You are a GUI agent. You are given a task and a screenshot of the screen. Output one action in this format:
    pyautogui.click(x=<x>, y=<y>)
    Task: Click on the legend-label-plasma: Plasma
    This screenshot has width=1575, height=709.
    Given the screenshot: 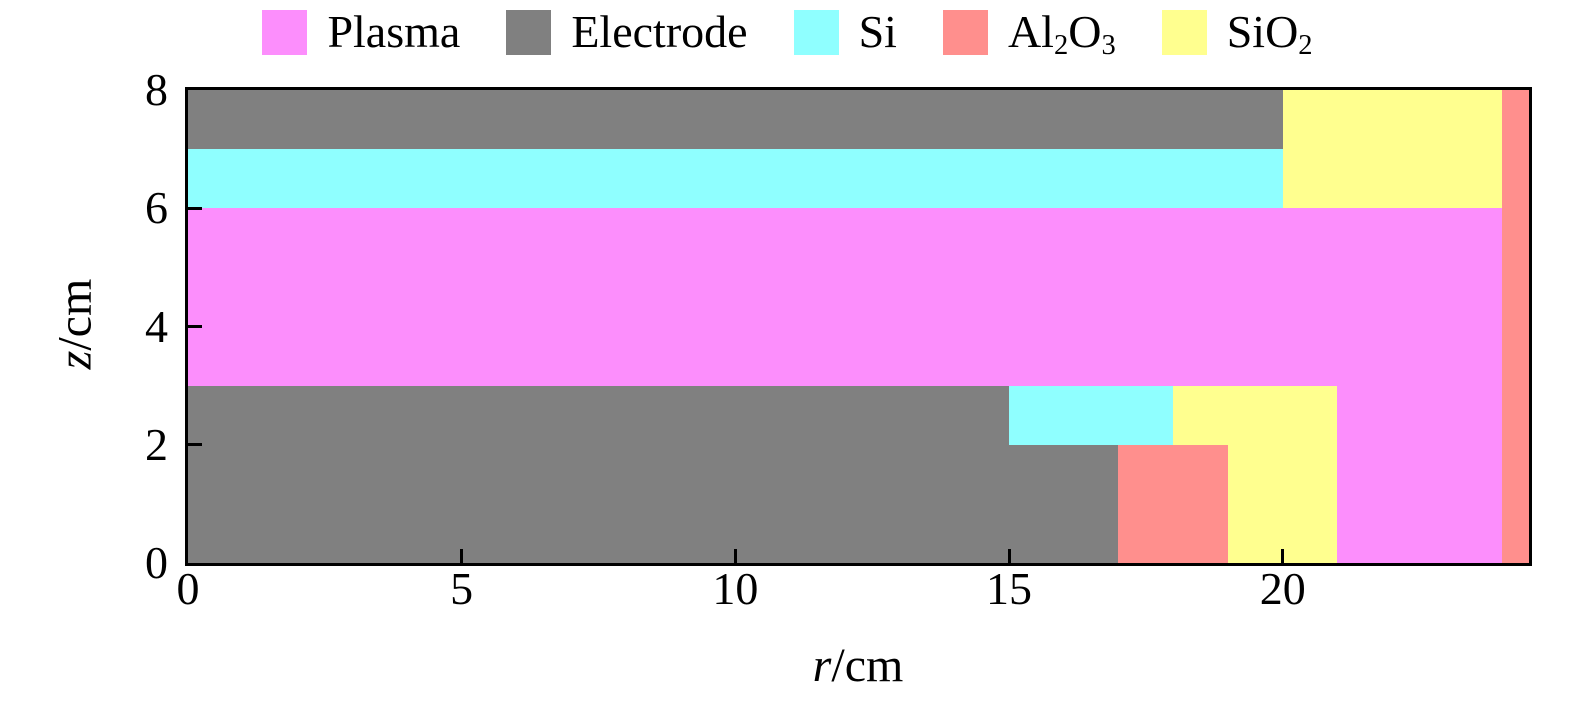 What is the action you would take?
    pyautogui.click(x=394, y=32)
    